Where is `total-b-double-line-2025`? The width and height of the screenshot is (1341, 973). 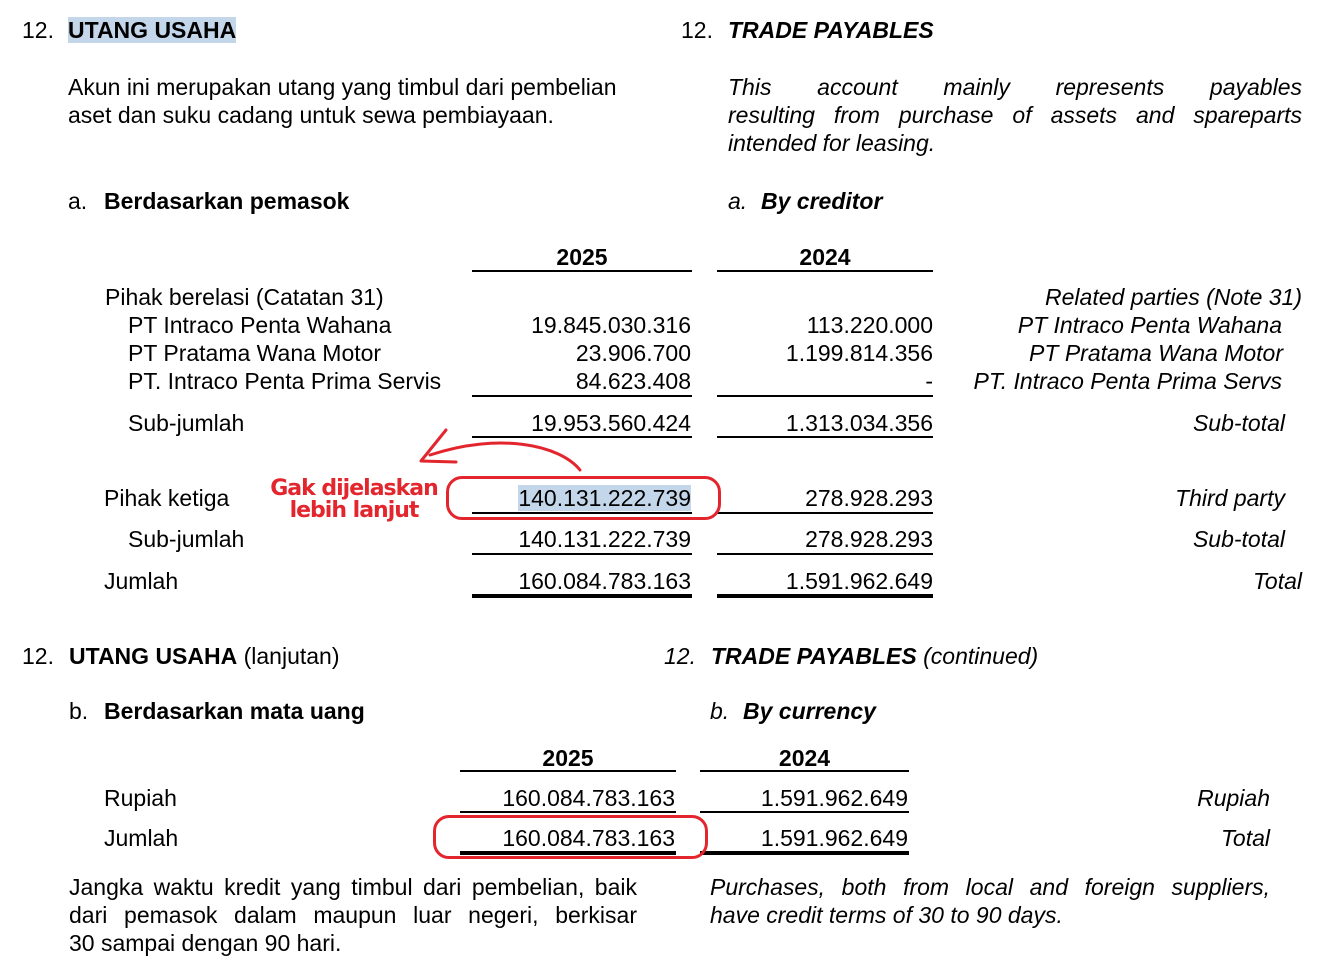
total-b-double-line-2025 is located at coordinates (568, 853).